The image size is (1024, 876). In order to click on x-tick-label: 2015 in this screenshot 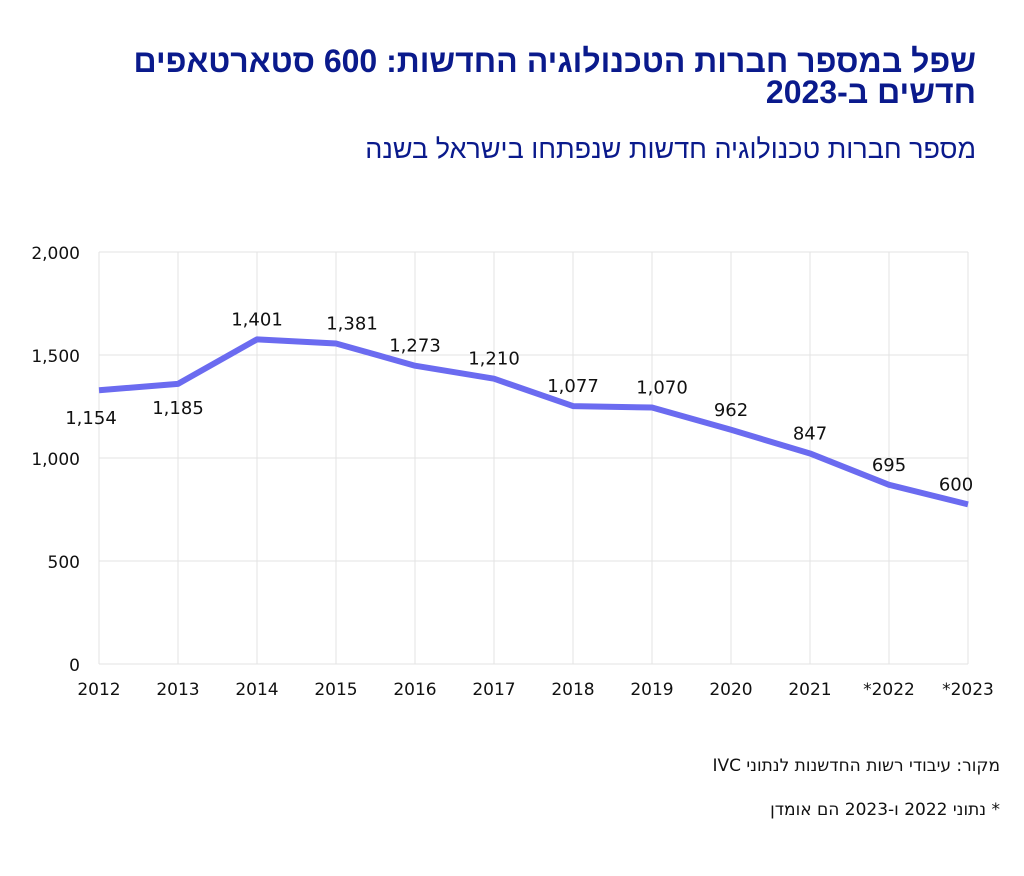, I will do `click(335, 690)`.